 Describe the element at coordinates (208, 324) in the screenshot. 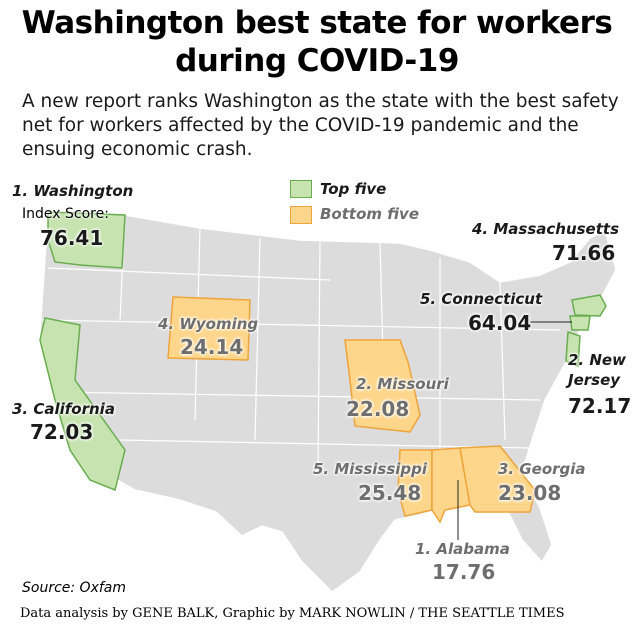

I see `state-label: 4. Wyoming` at that location.